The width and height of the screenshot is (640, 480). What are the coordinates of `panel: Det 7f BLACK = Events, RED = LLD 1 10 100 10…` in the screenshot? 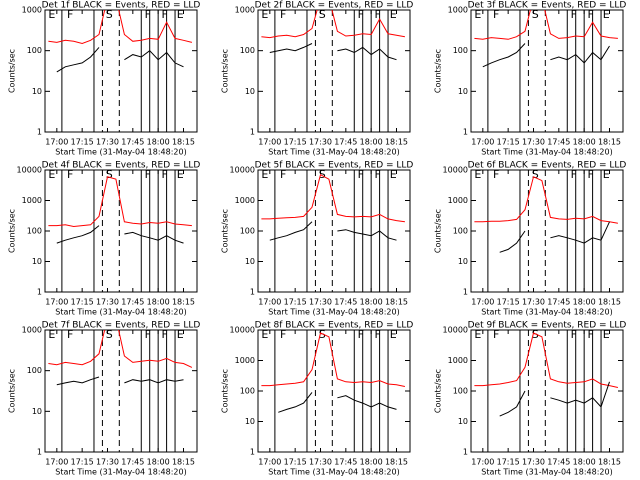 It's located at (104, 399).